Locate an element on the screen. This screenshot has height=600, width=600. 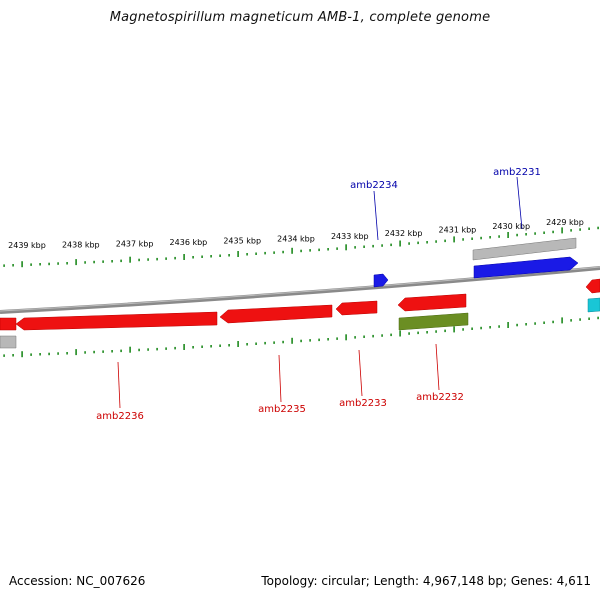
gene-arrow-red-right is located at coordinates (592, 286).